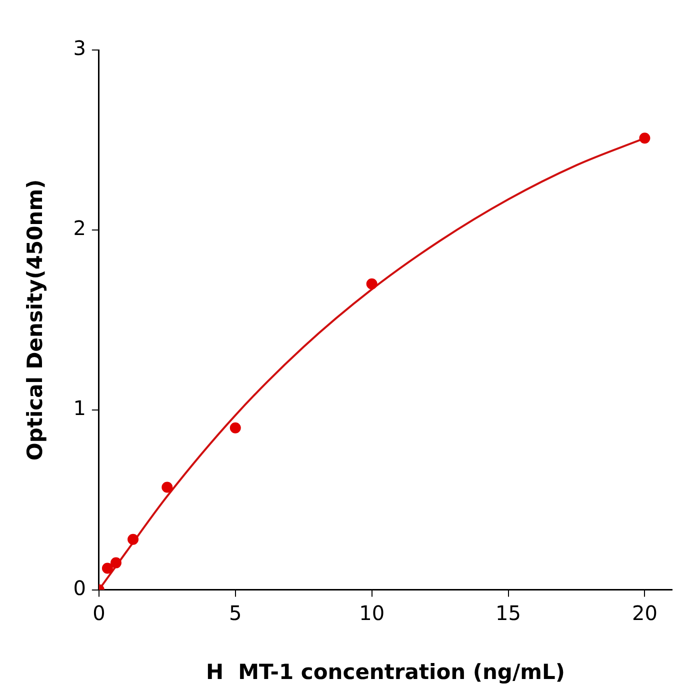 The height and width of the screenshot is (700, 700). I want to click on x-tick-label: 5, so click(235, 613).